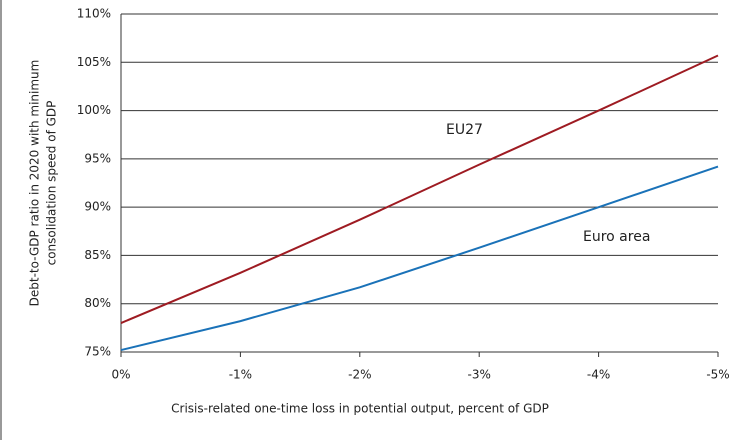 The image size is (739, 440). I want to click on y-tick-label: 105%, so click(94, 62).